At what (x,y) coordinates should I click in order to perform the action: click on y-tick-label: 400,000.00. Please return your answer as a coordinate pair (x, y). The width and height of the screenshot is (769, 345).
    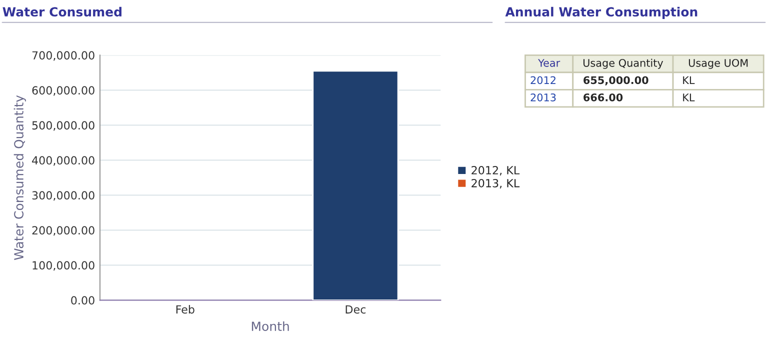
    Looking at the image, I should click on (63, 161).